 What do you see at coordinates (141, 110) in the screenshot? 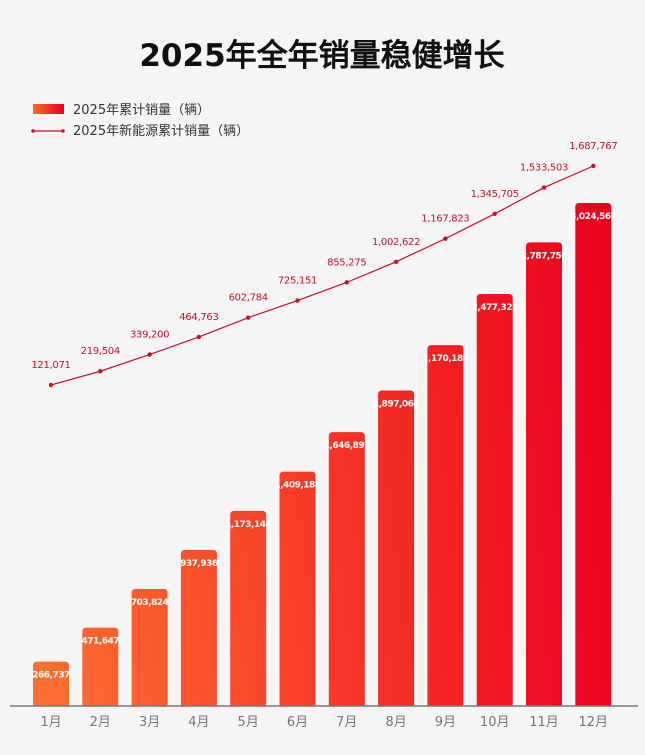
I see `legend-bar-label: 2025年累计销量（辆）` at bounding box center [141, 110].